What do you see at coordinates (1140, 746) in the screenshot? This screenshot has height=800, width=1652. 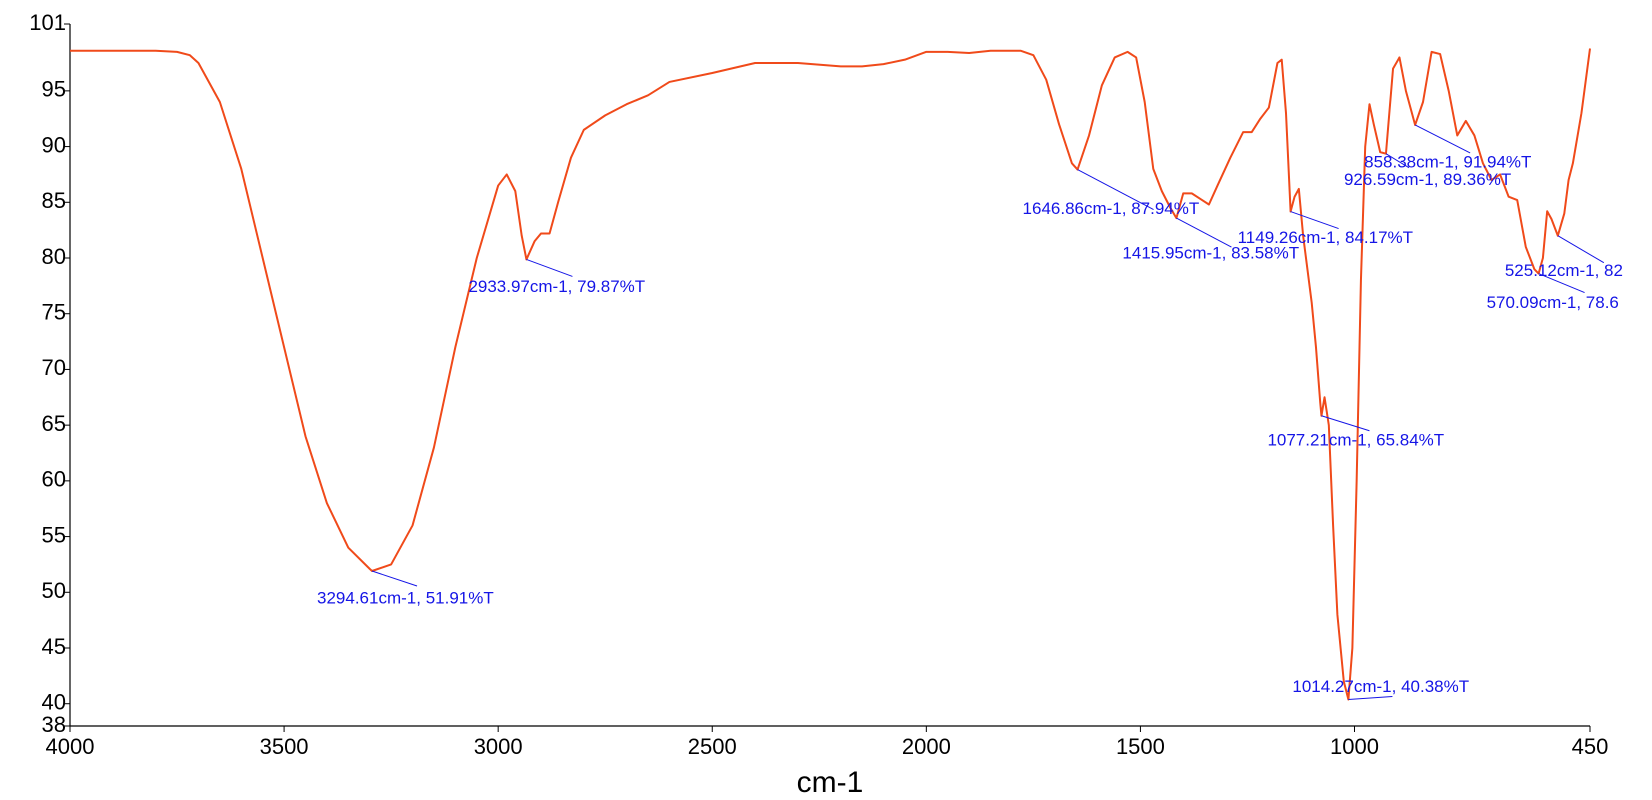 I see `x-tick-label: 1500` at bounding box center [1140, 746].